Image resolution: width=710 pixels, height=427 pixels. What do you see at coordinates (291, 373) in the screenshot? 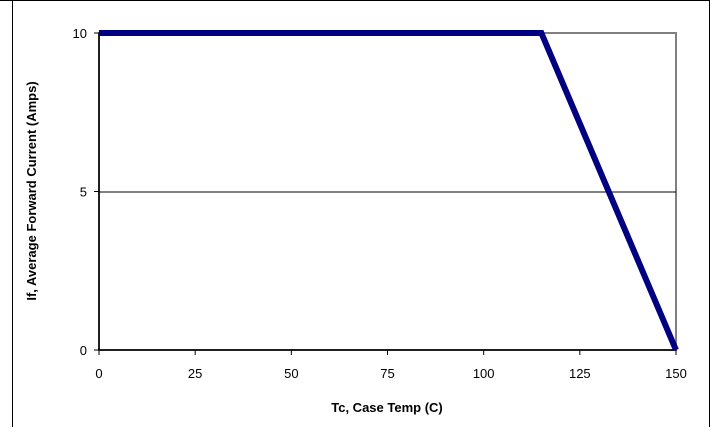
I see `x-tick-label-50: 50` at bounding box center [291, 373].